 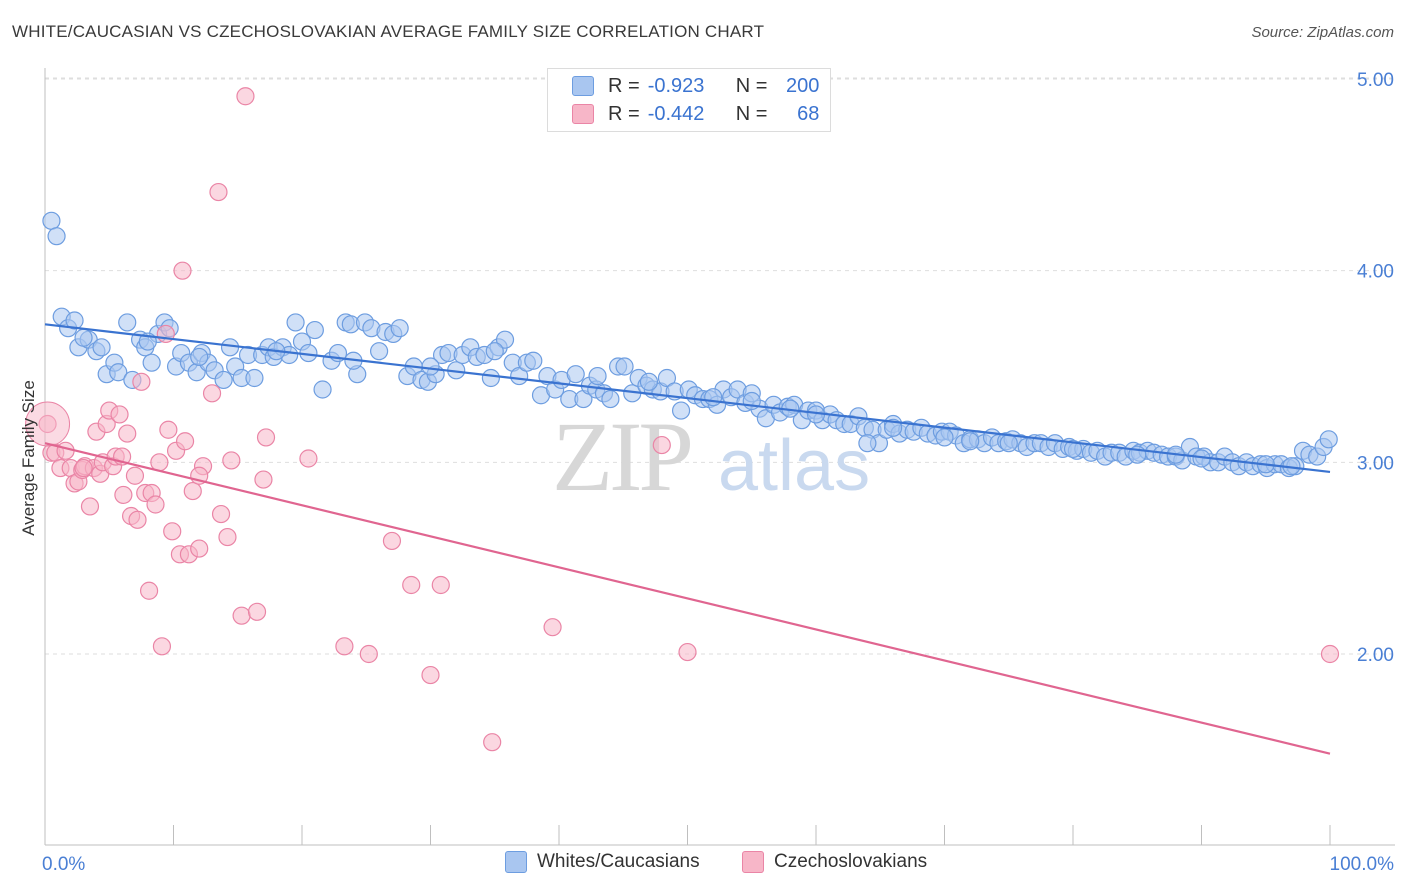 What do you see at coordinates (621, 456) in the screenshot?
I see `watermark-zip: ZIP` at bounding box center [621, 456].